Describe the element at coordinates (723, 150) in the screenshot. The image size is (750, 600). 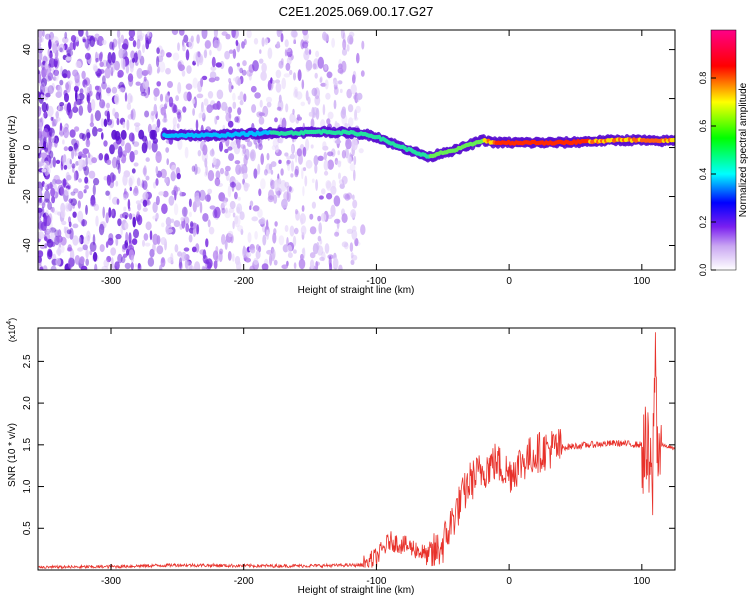
I see `colorbar-gradient` at that location.